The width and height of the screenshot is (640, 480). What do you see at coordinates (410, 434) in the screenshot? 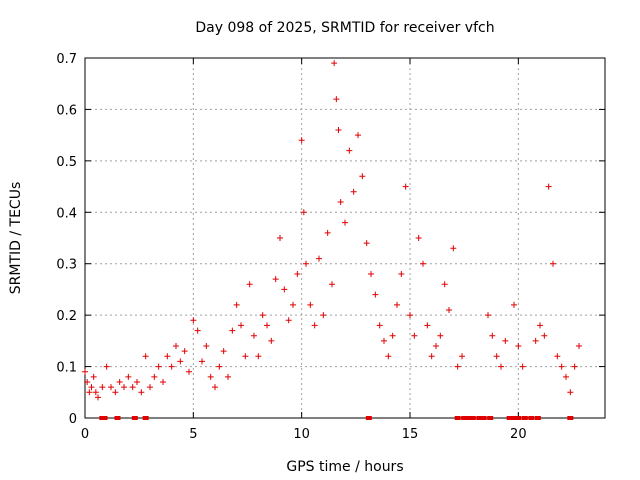
I see `x-tick-label: 15` at bounding box center [410, 434].